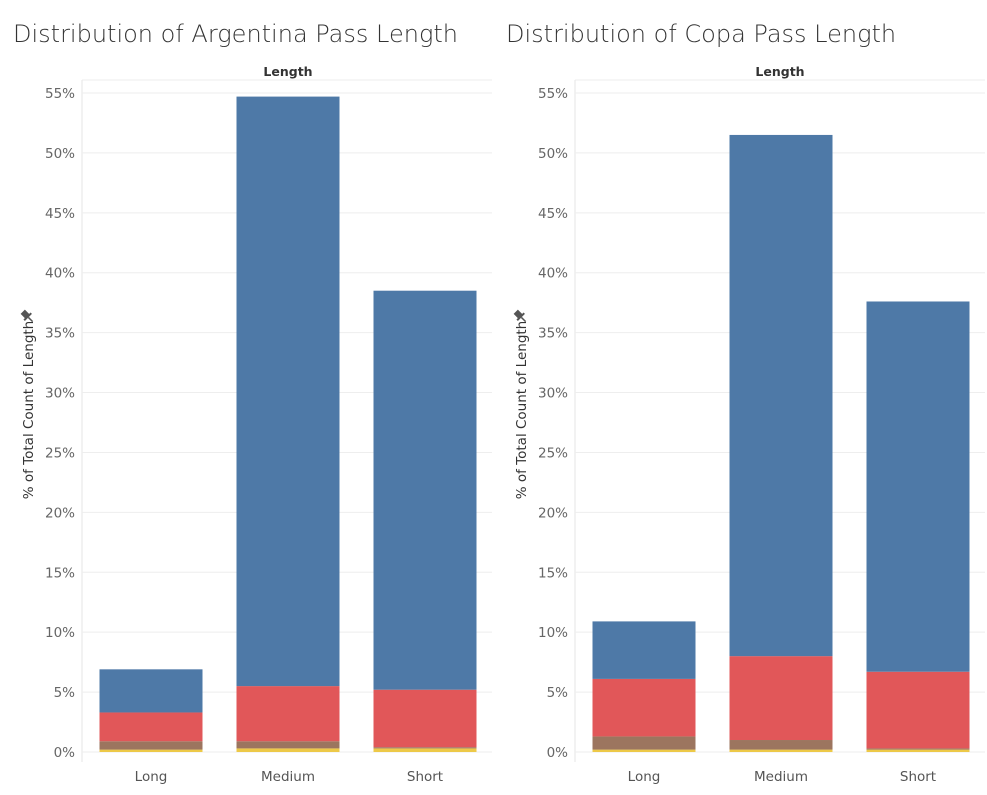 The image size is (987, 795). I want to click on chart-title: Distribution of Copa Pass Length, so click(701, 34).